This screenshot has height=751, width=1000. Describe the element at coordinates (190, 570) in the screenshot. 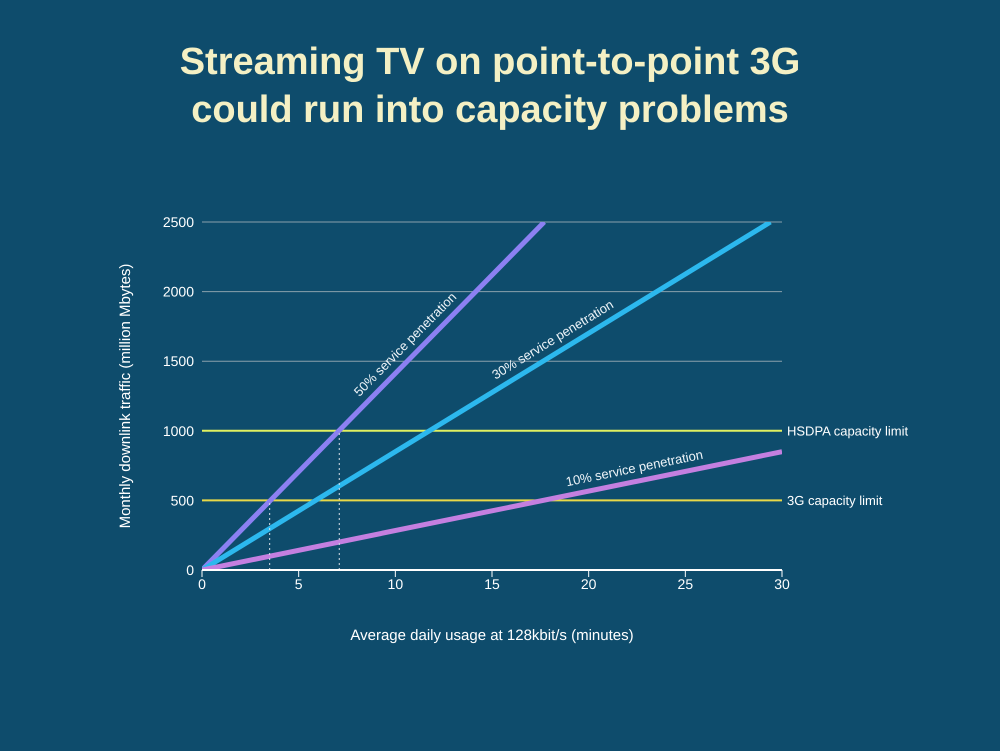

I see `y-tick-label: 0` at that location.